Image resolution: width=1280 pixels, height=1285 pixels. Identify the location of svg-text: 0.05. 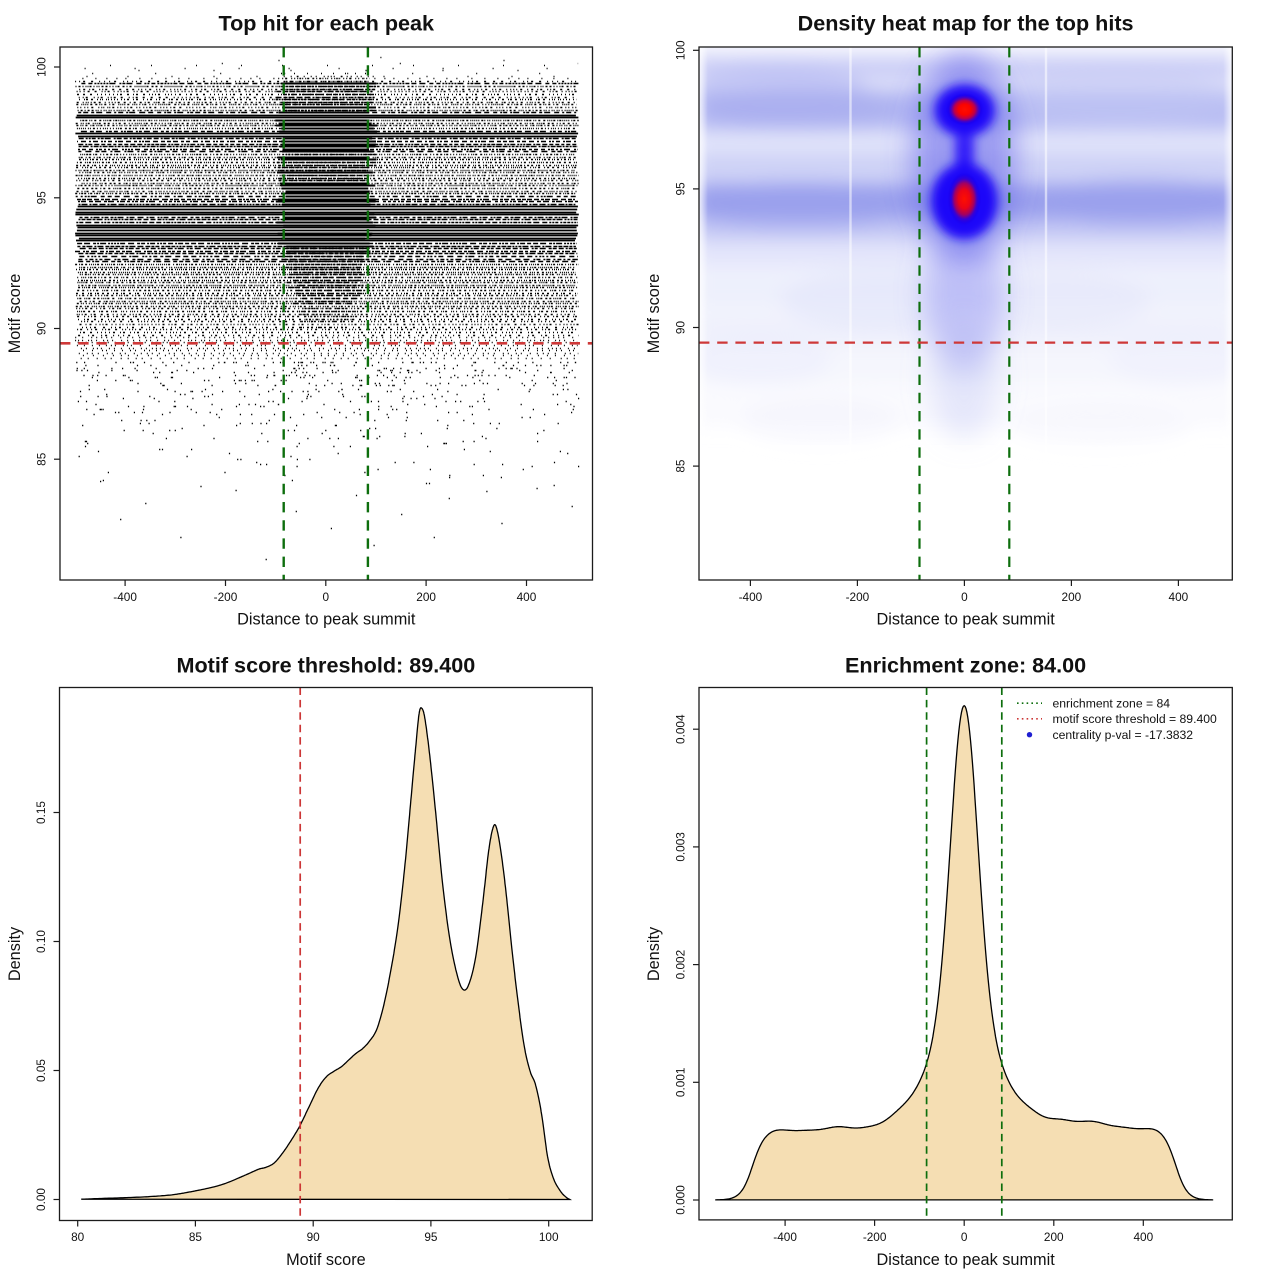
(41, 1070).